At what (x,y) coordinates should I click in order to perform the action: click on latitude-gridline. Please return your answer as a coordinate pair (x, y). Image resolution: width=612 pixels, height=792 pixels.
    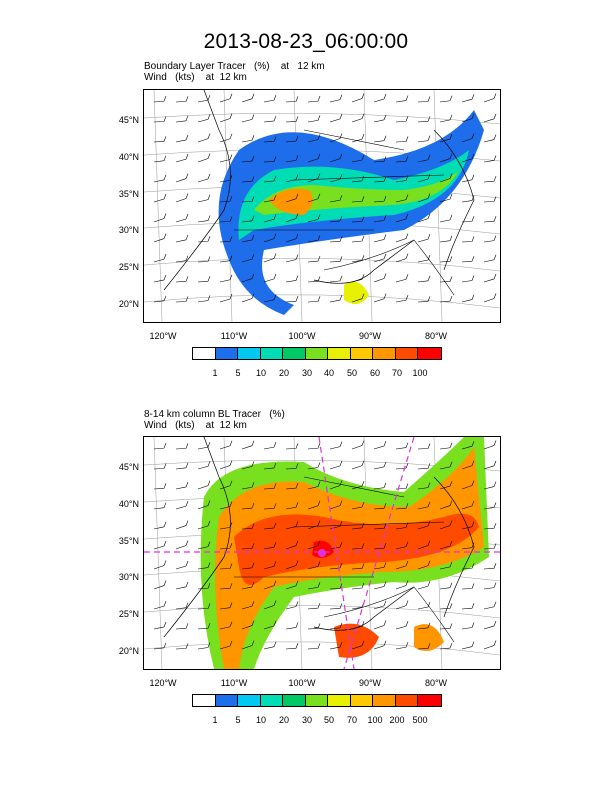
    Looking at the image, I should click on (322, 301).